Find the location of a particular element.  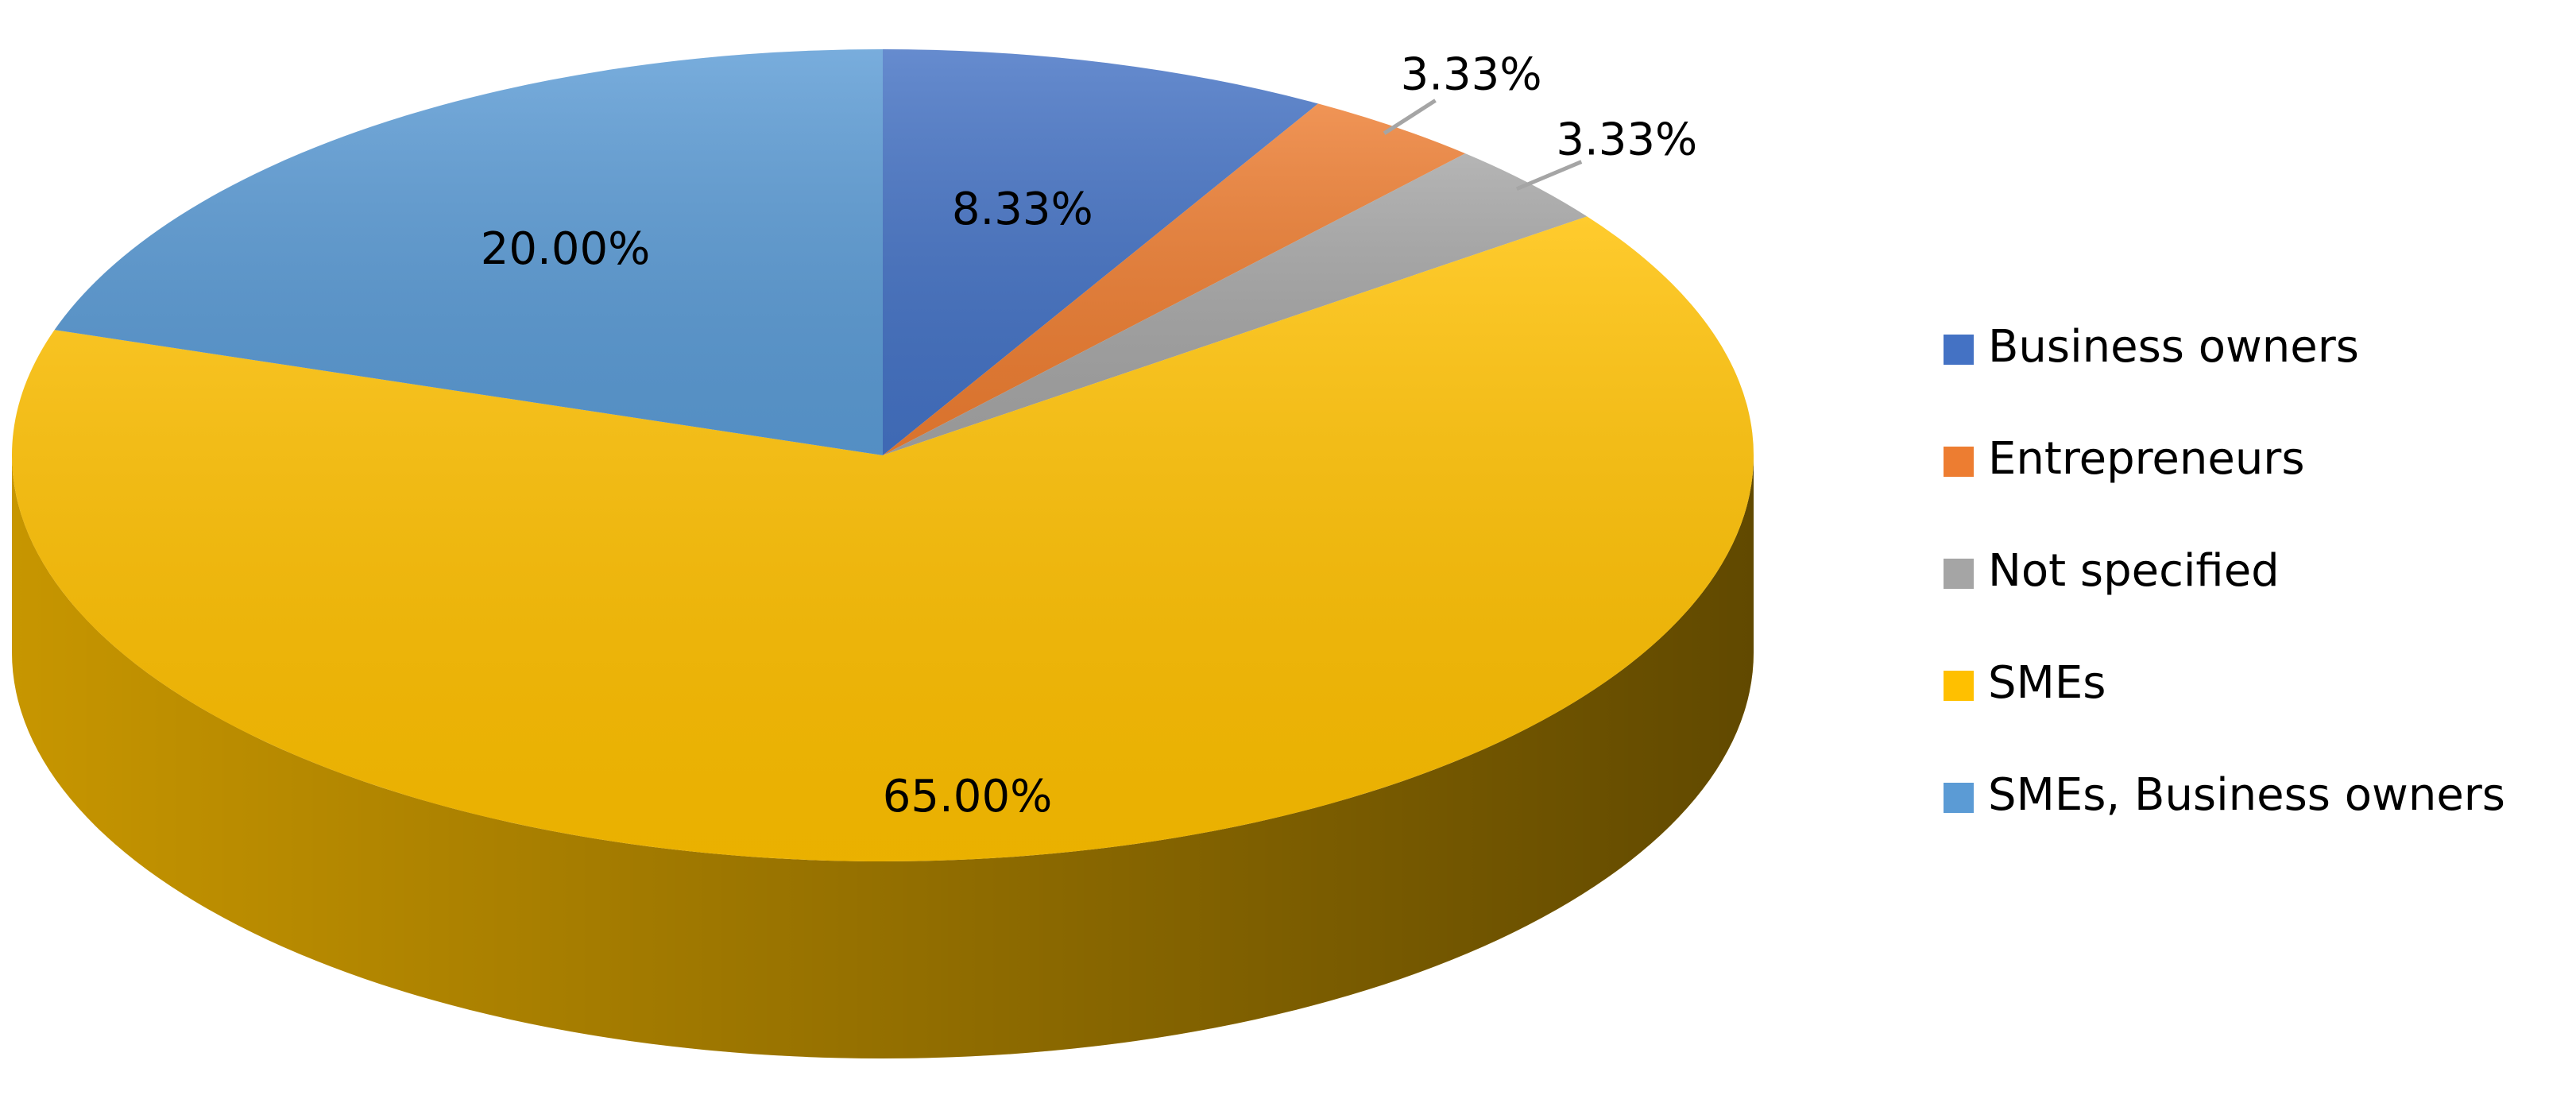

data-label: 20.00% is located at coordinates (566, 249).